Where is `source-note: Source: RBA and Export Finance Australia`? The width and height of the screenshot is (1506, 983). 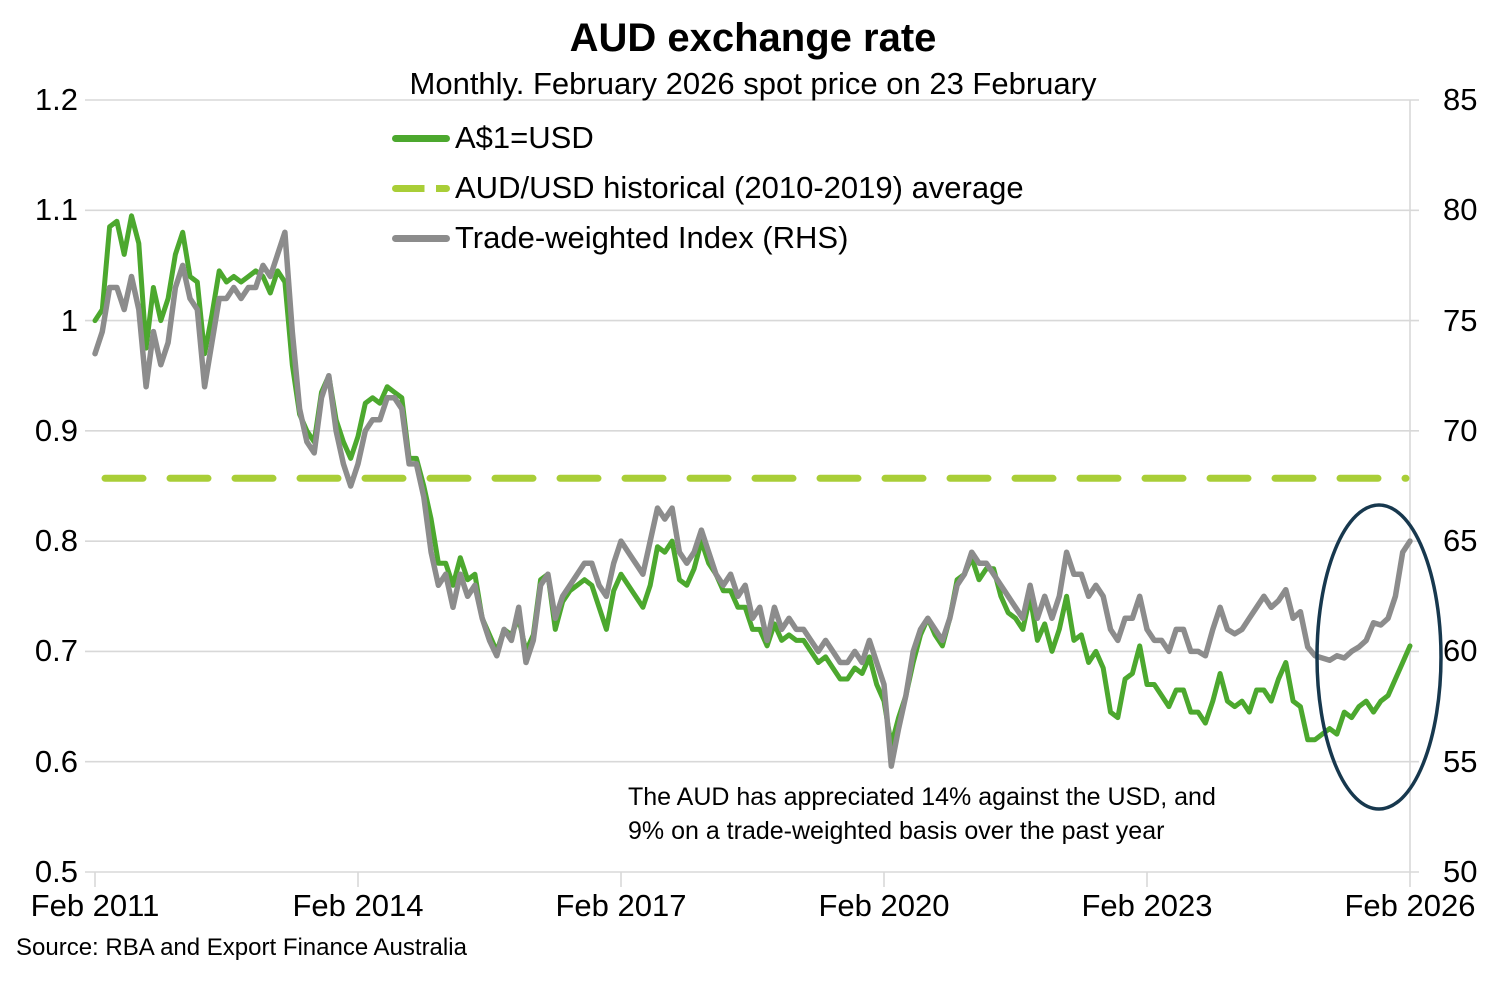 source-note: Source: RBA and Export Finance Australia is located at coordinates (241, 947).